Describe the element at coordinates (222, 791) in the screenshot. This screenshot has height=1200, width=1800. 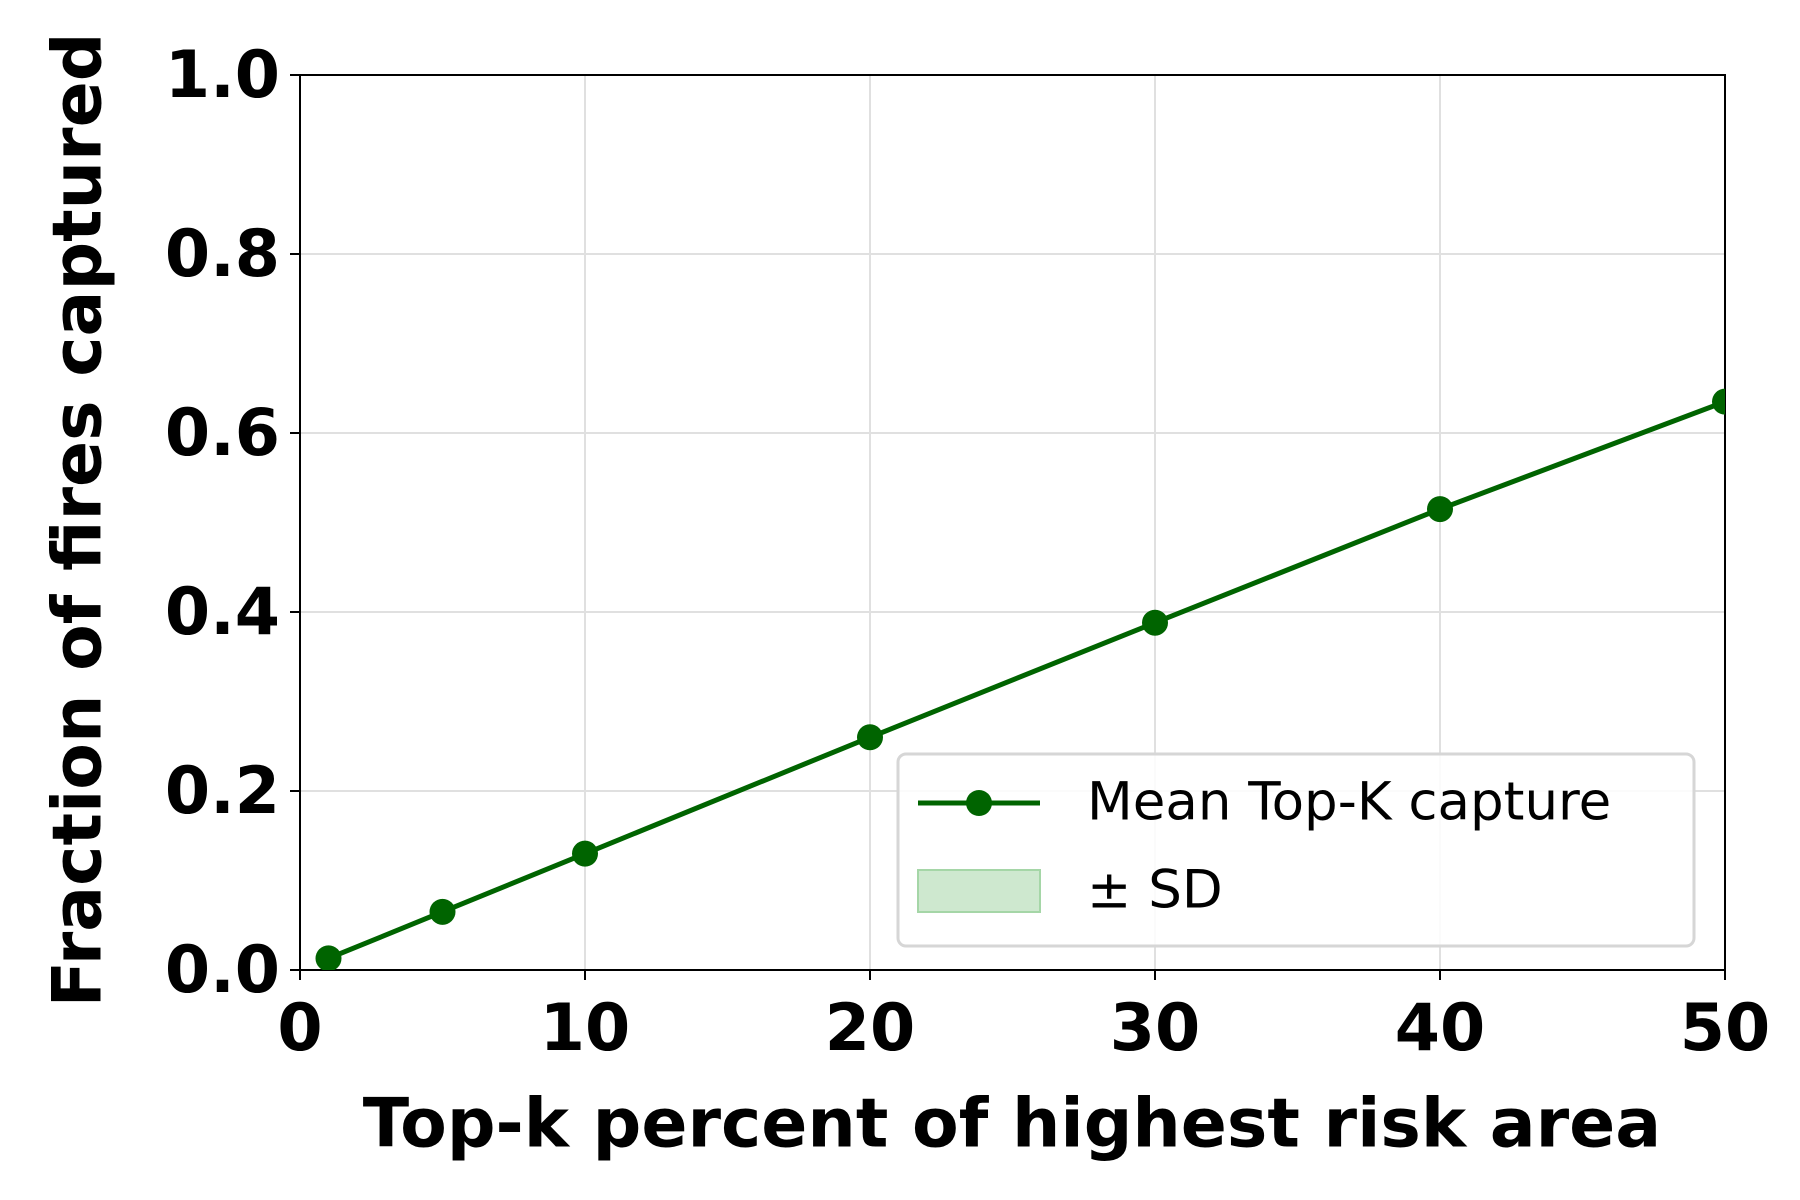
I see `y-tick-label: 0.2` at that location.